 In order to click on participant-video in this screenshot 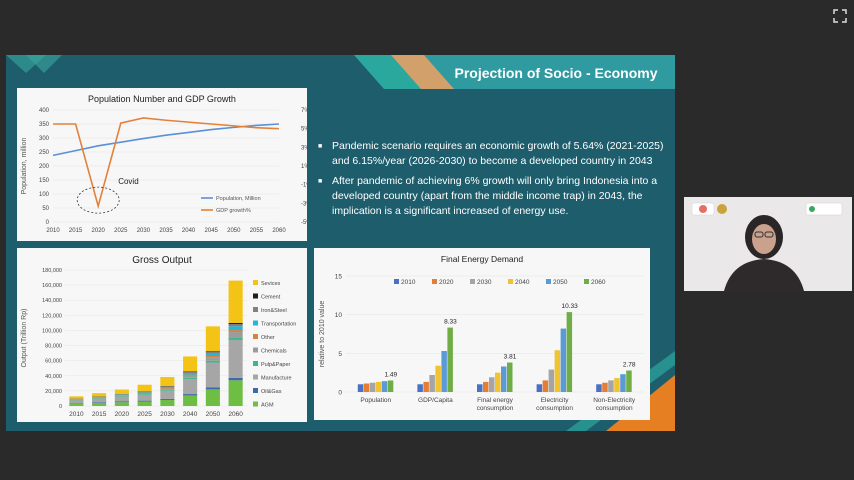, I will do `click(768, 244)`.